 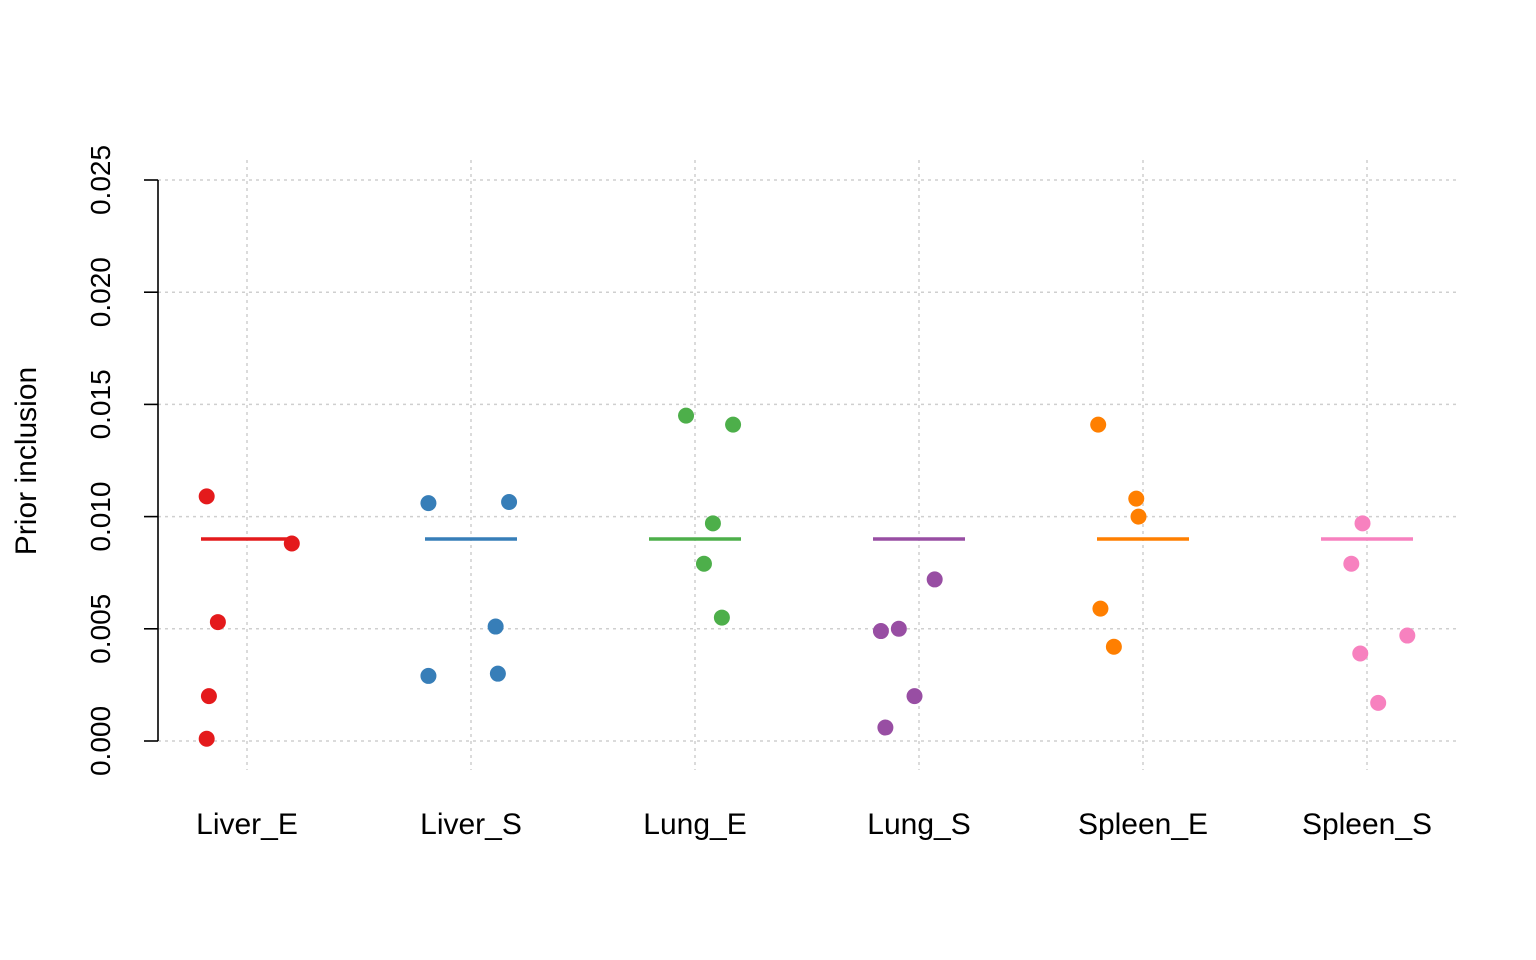 I want to click on x-tick-label: Spleen_S, so click(x=1367, y=824).